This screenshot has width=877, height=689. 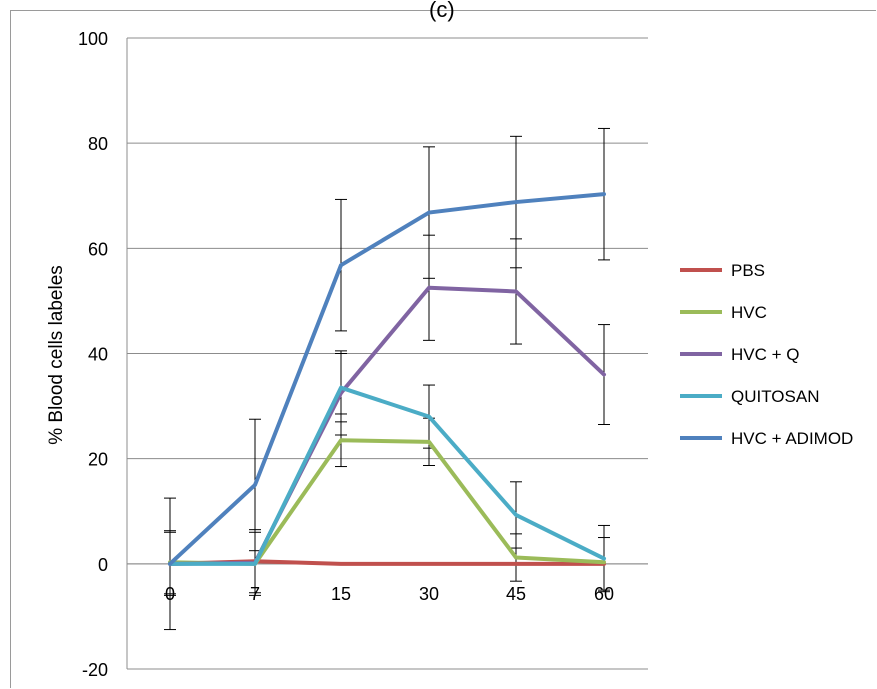 What do you see at coordinates (387, 475) in the screenshot?
I see `series-line-quitosan` at bounding box center [387, 475].